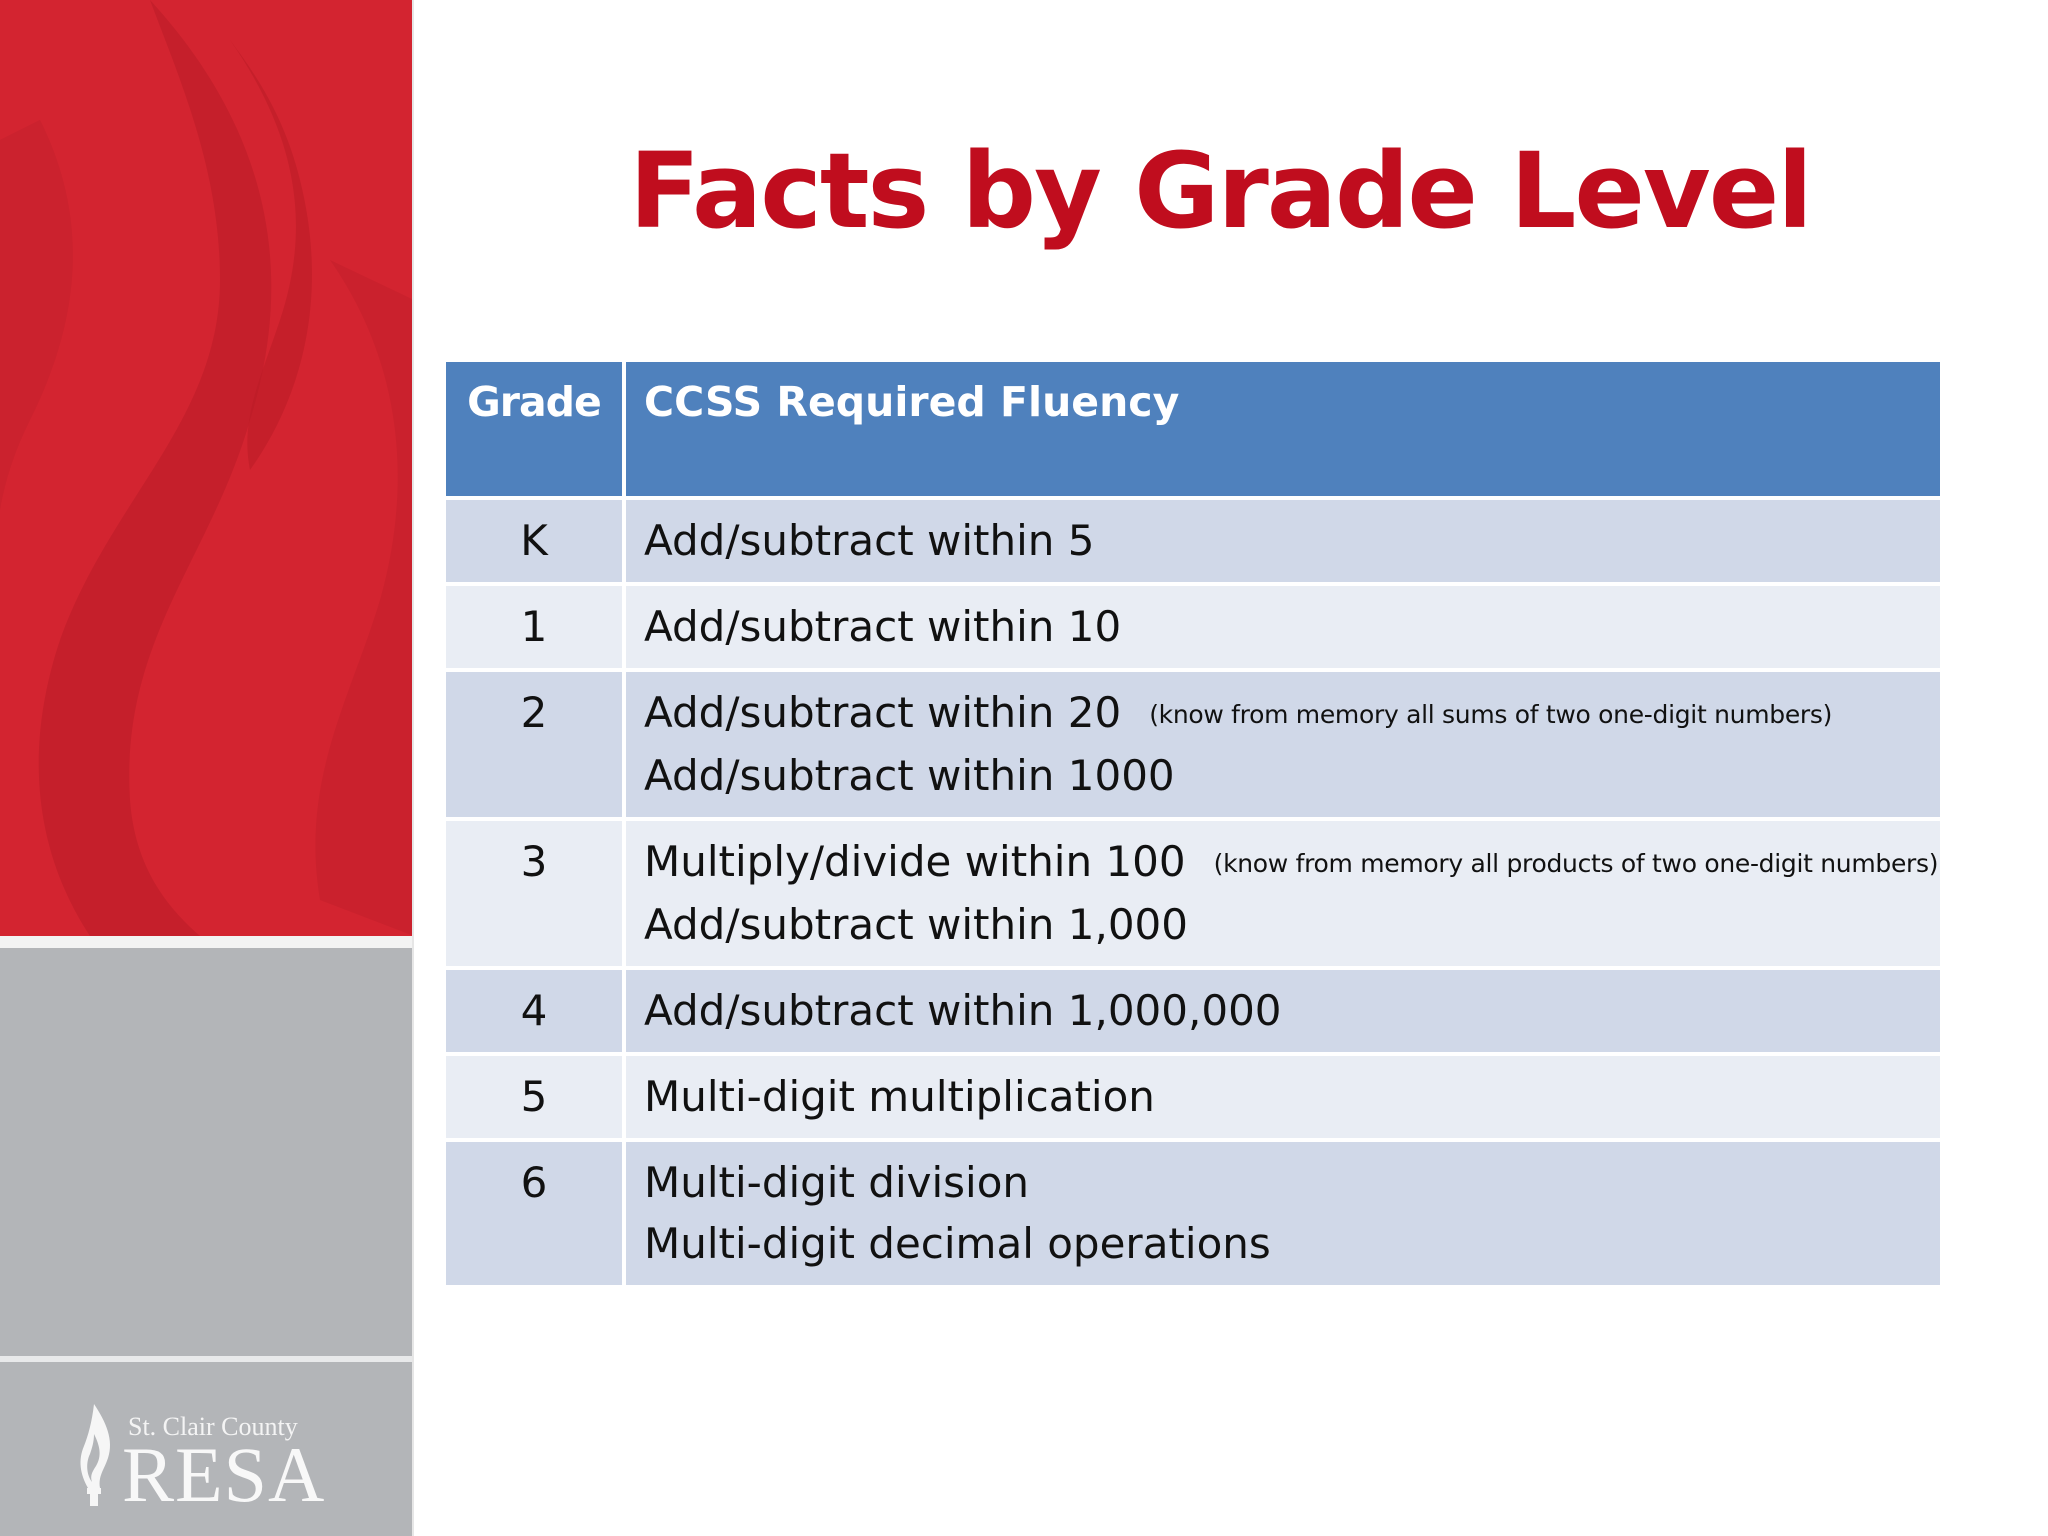  What do you see at coordinates (909, 775) in the screenshot?
I see `fluency-text: Add/subtract within 1000` at bounding box center [909, 775].